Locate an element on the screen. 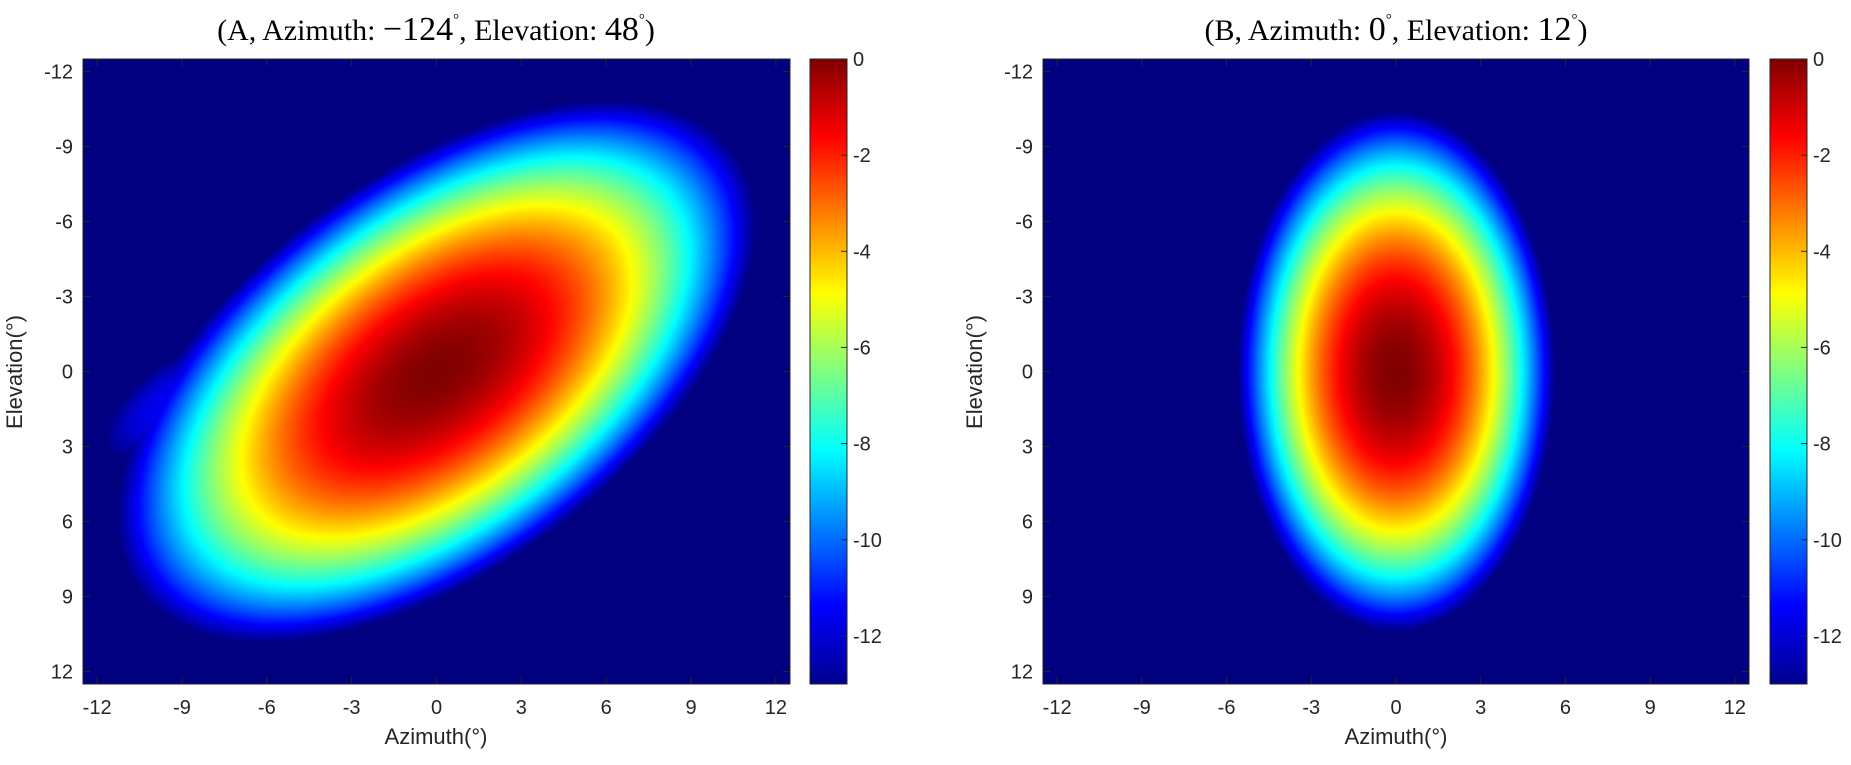 The height and width of the screenshot is (765, 1851). panel-b-x-tick-label: -12 is located at coordinates (1057, 708).